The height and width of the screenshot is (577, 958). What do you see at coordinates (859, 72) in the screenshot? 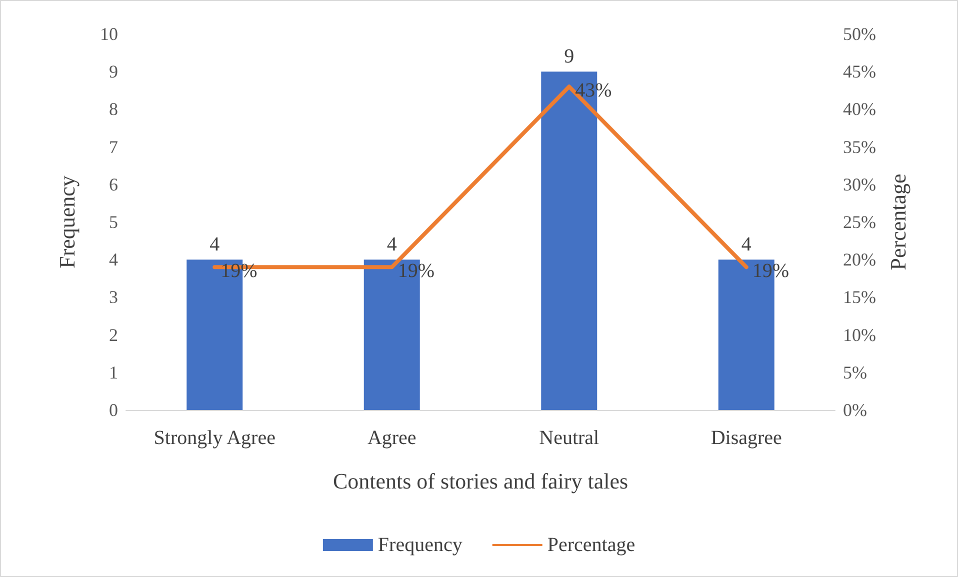
I see `y2-tick-label: 45%` at bounding box center [859, 72].